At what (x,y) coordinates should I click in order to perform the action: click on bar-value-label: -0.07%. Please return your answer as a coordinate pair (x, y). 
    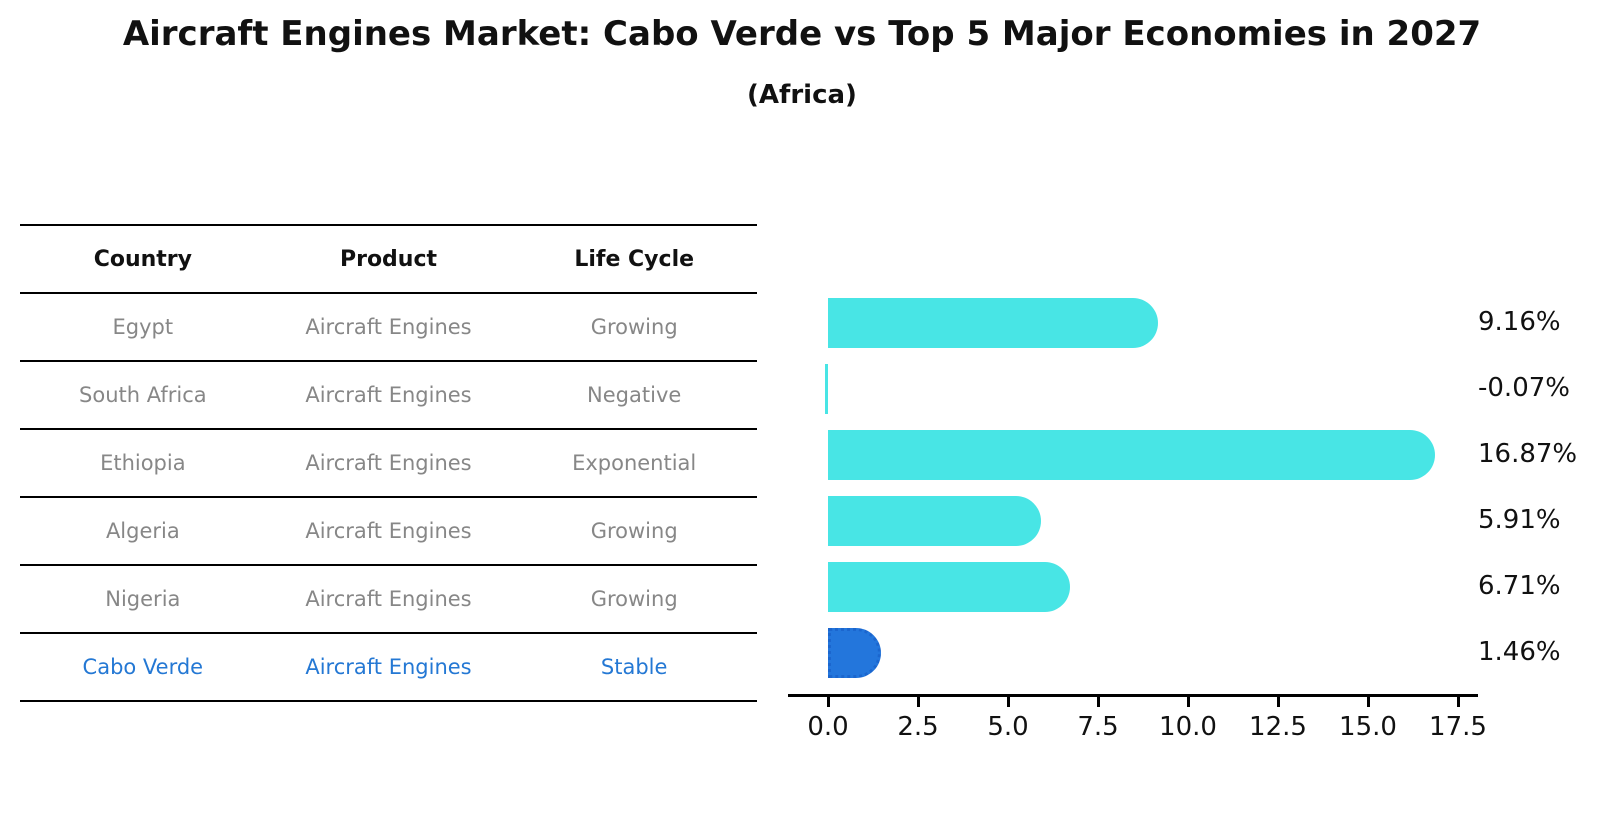
    Looking at the image, I should click on (1524, 388).